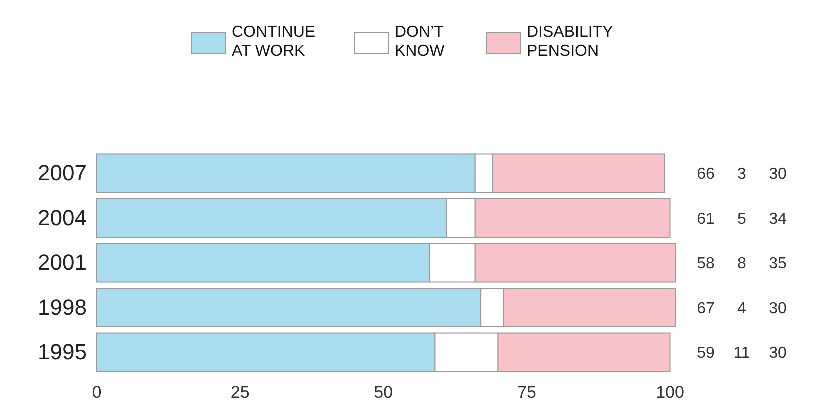 Image resolution: width=829 pixels, height=404 pixels. Describe the element at coordinates (62, 352) in the screenshot. I see `y-tick-label: 1995` at that location.